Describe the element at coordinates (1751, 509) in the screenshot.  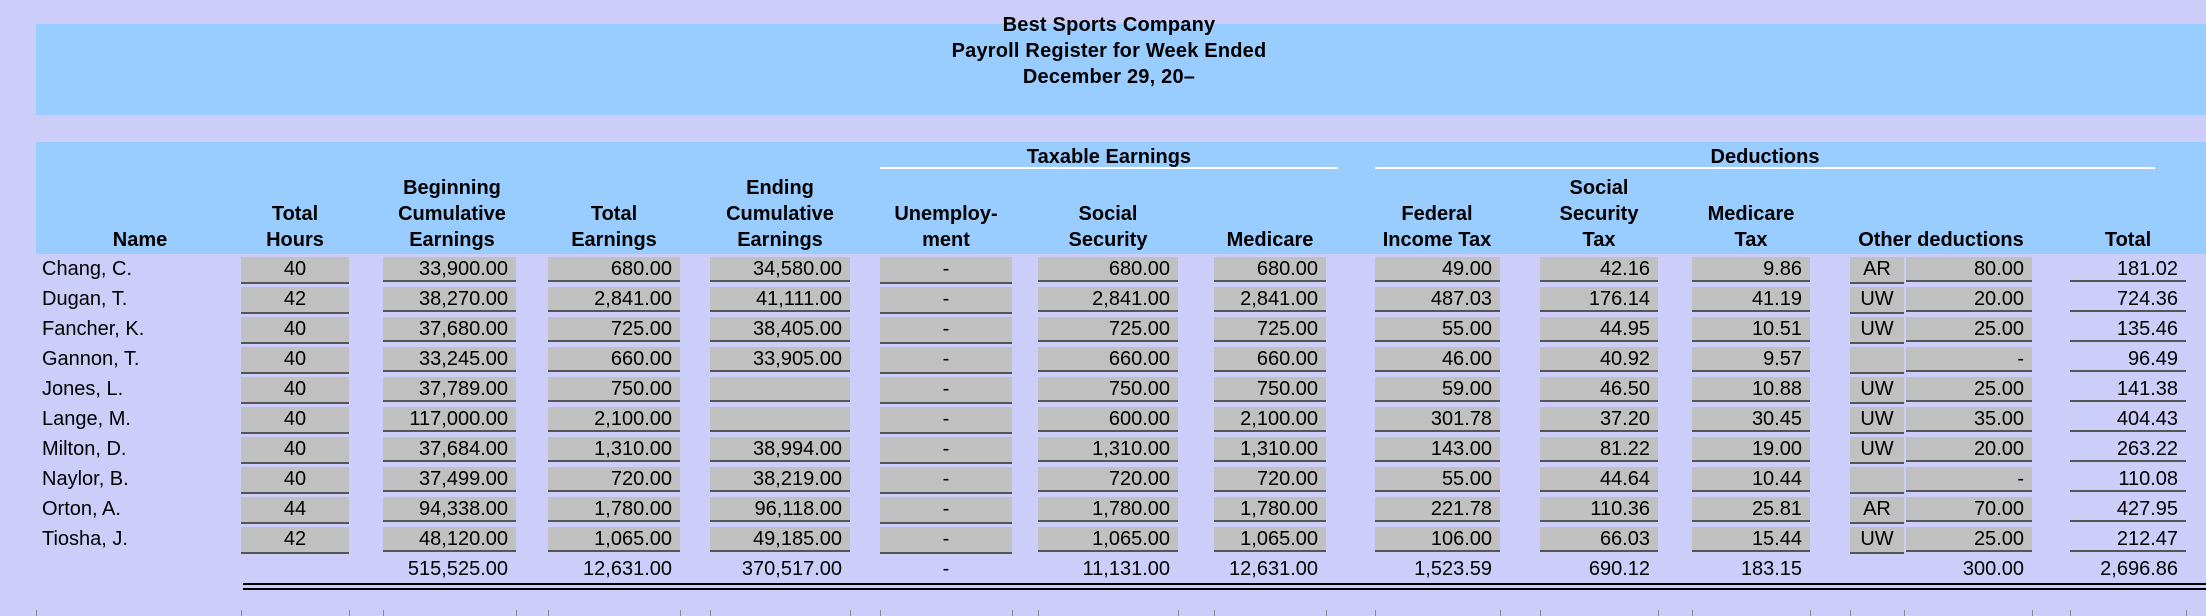
I see `cell-medtax: 25.81` at that location.